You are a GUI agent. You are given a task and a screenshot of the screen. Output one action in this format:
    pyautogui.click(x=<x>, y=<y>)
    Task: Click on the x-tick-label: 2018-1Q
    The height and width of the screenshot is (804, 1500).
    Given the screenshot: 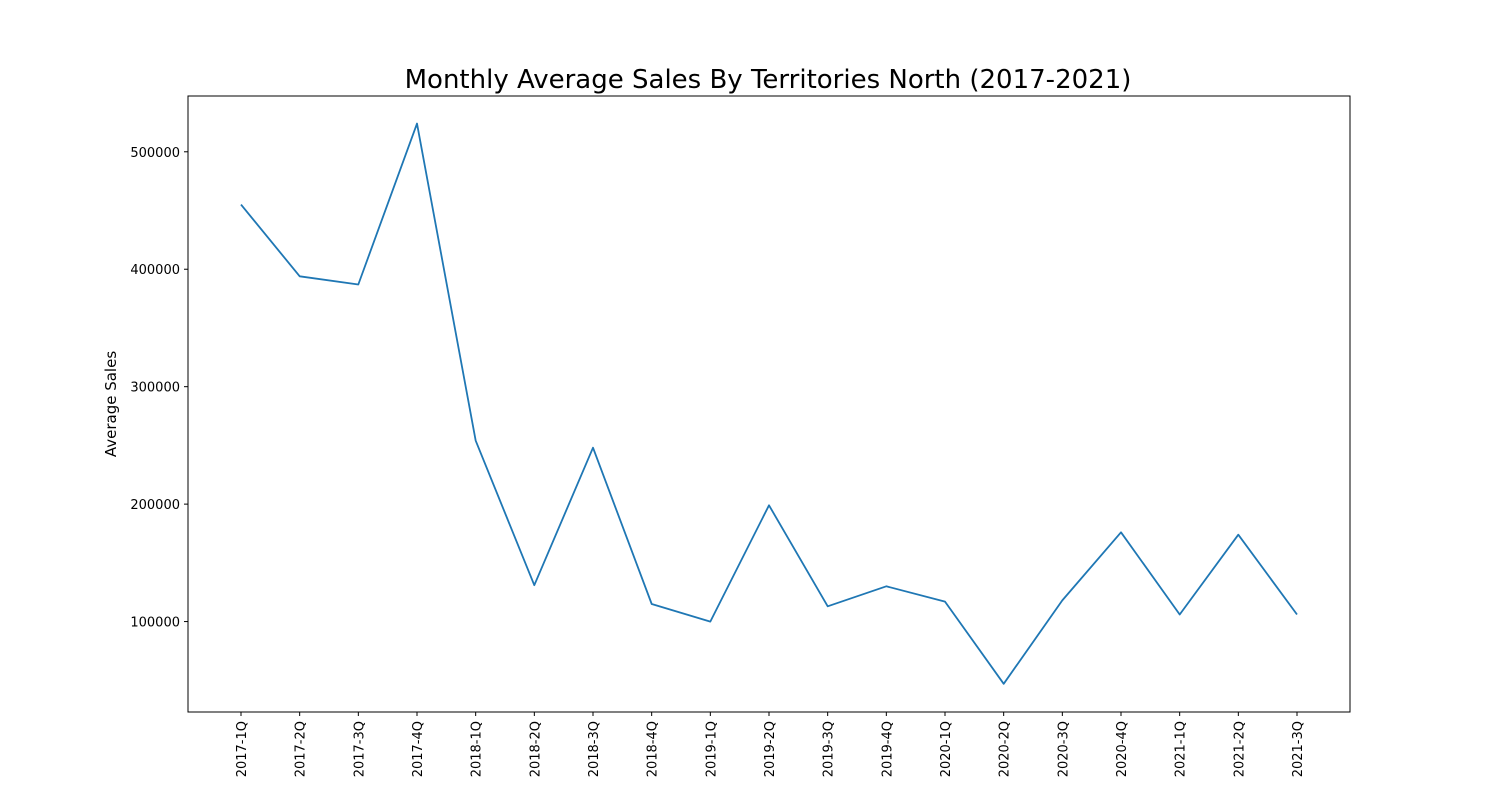 What is the action you would take?
    pyautogui.click(x=477, y=749)
    